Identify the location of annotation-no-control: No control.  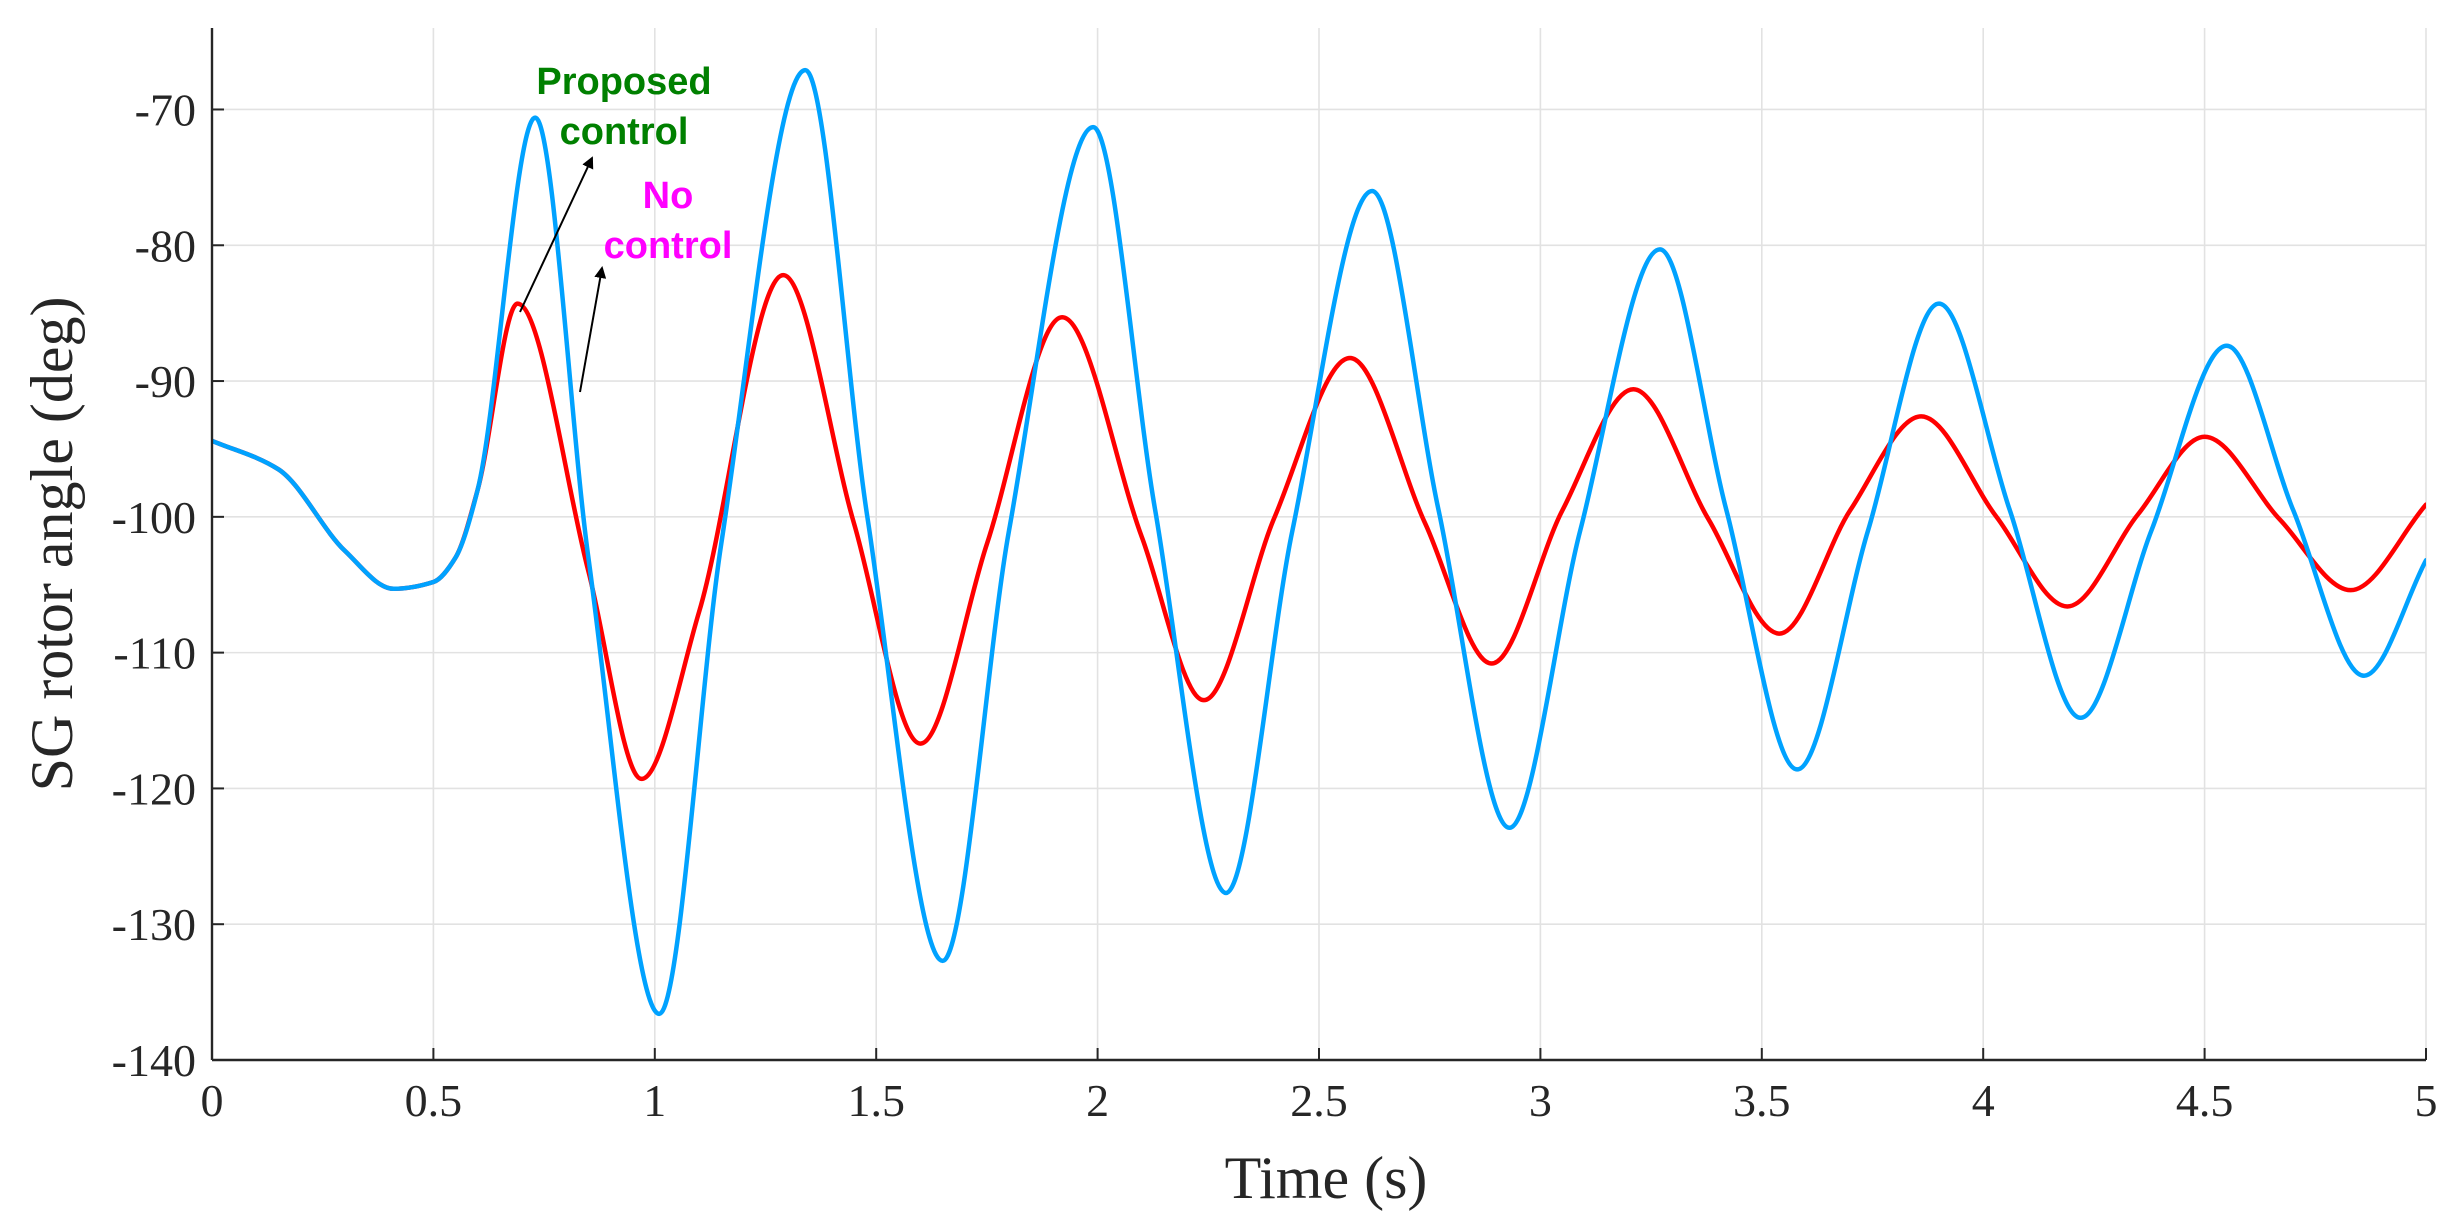
(656, 284).